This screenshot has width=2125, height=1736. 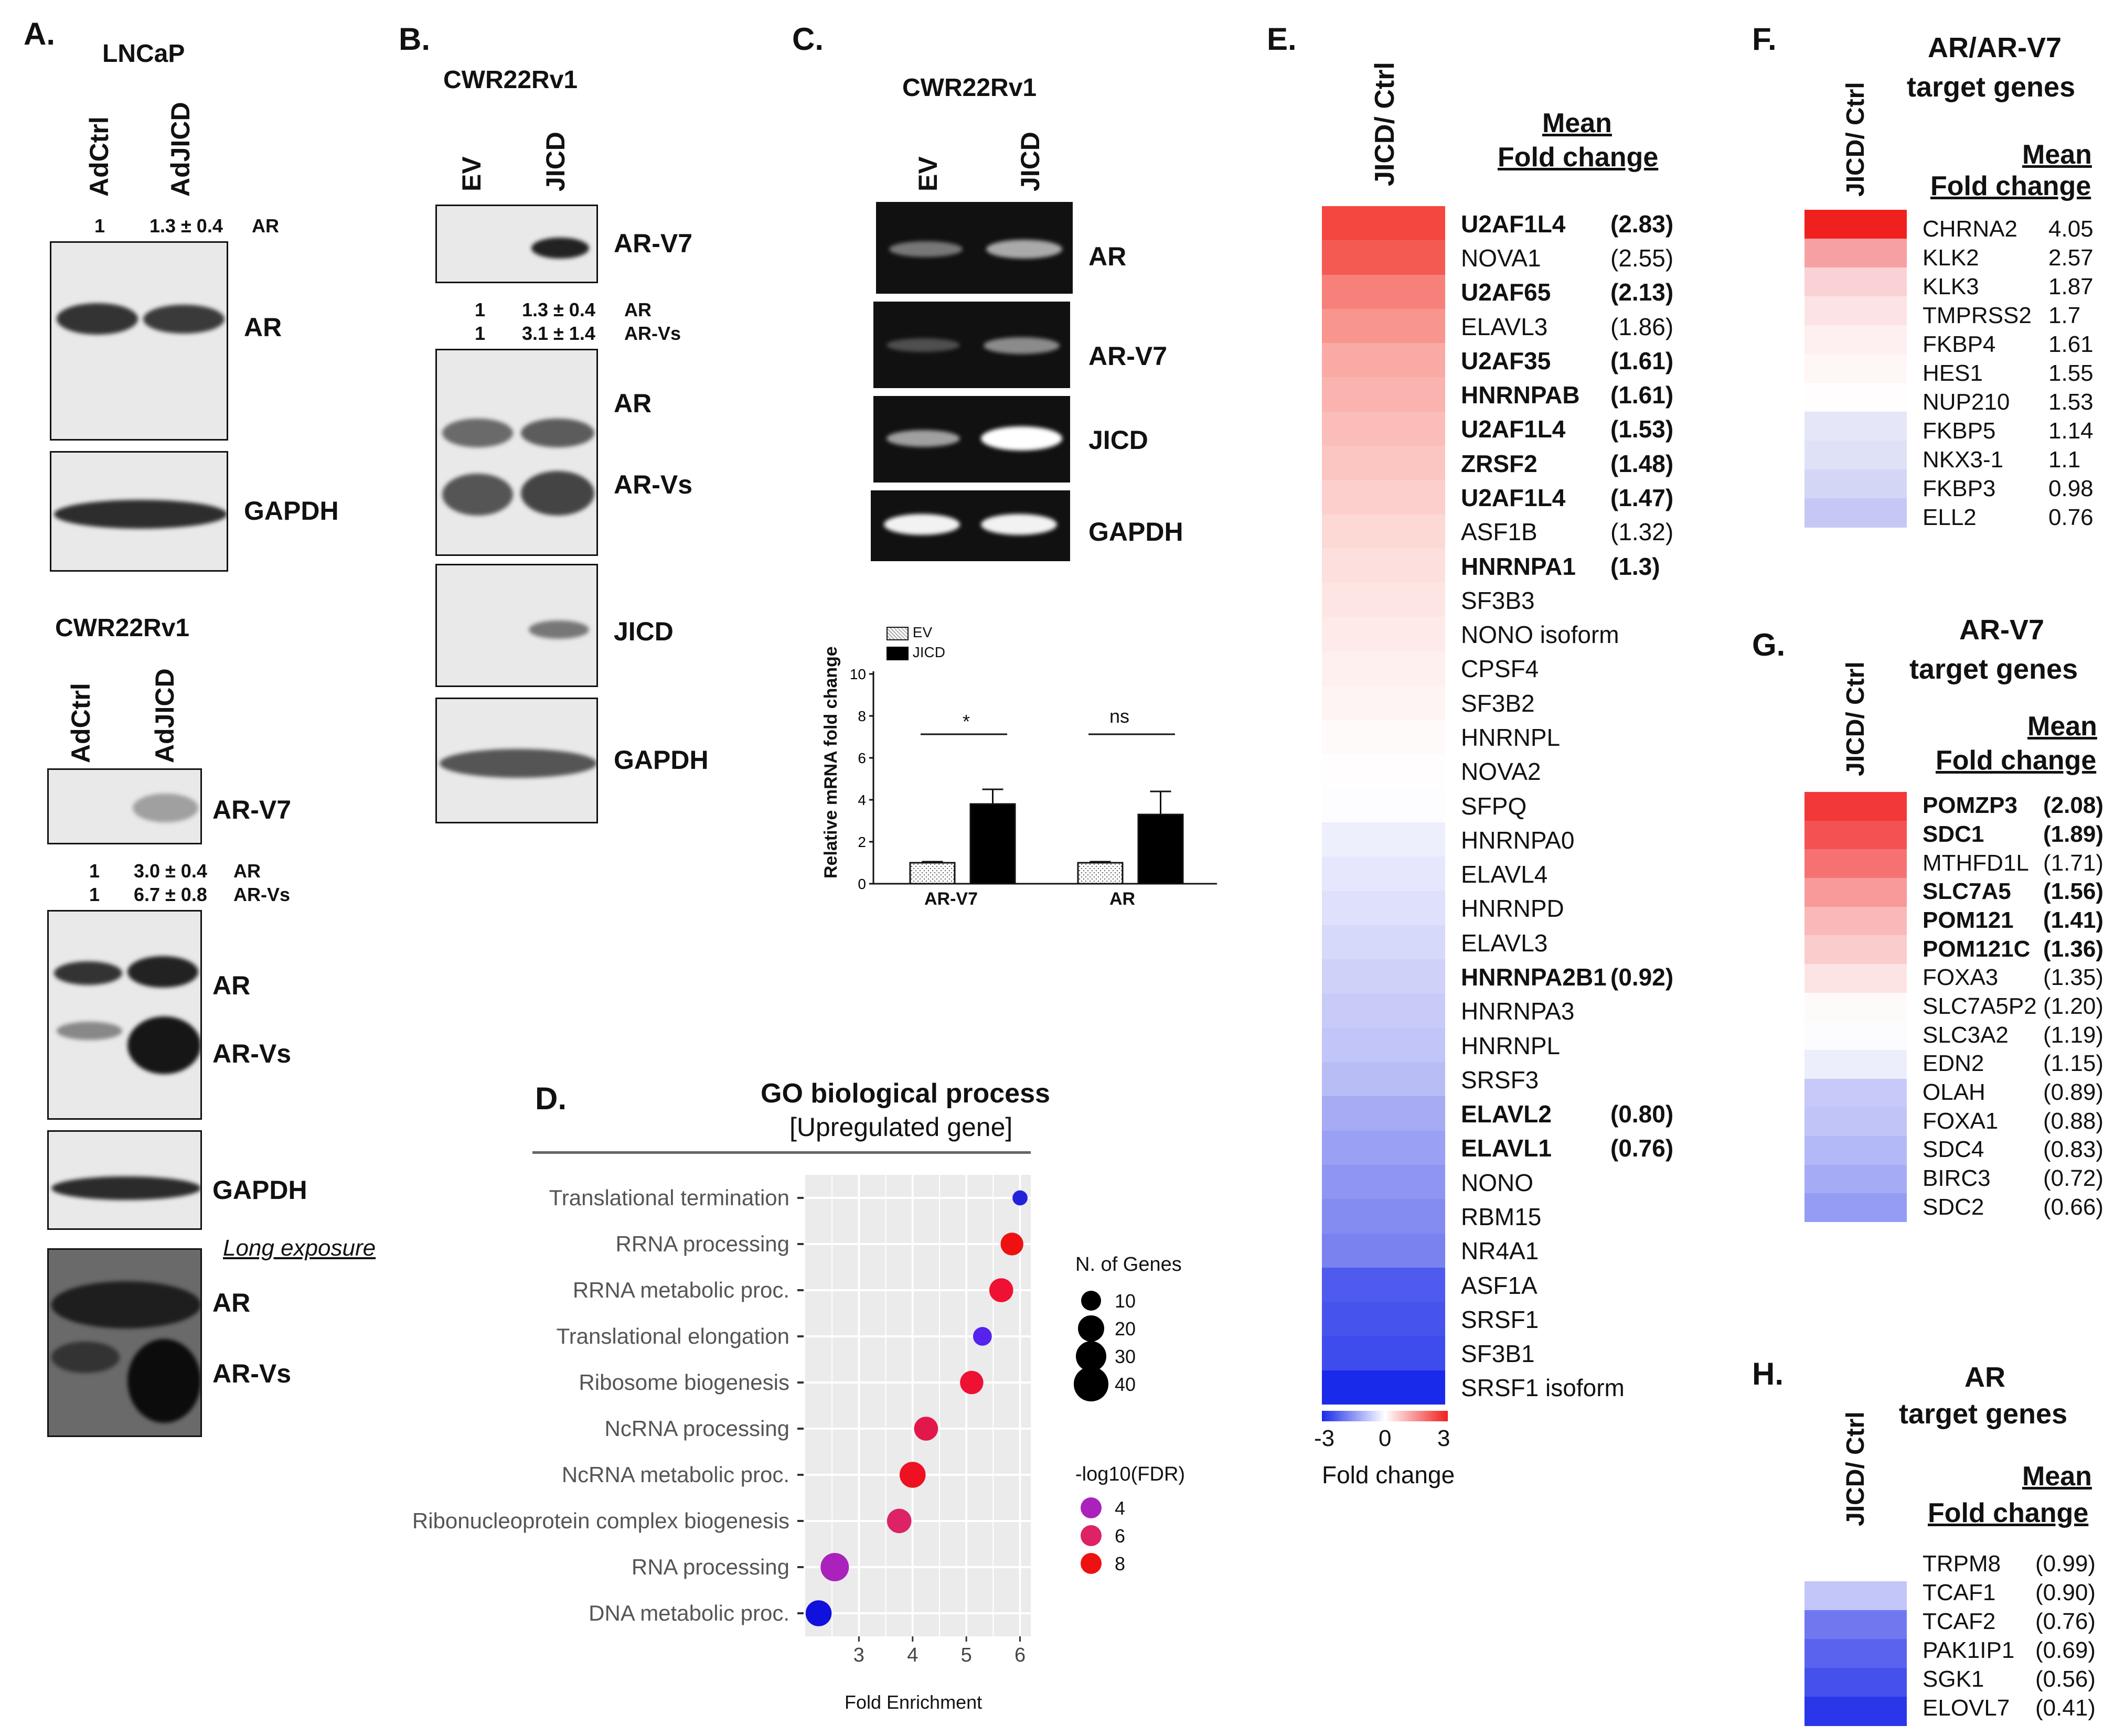 I want to click on gene-row: FOXA1 (0.88), so click(x=2016, y=1122).